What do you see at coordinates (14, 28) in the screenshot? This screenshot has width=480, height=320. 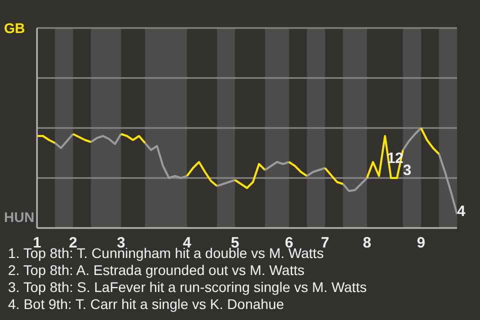 I see `text: GB` at bounding box center [14, 28].